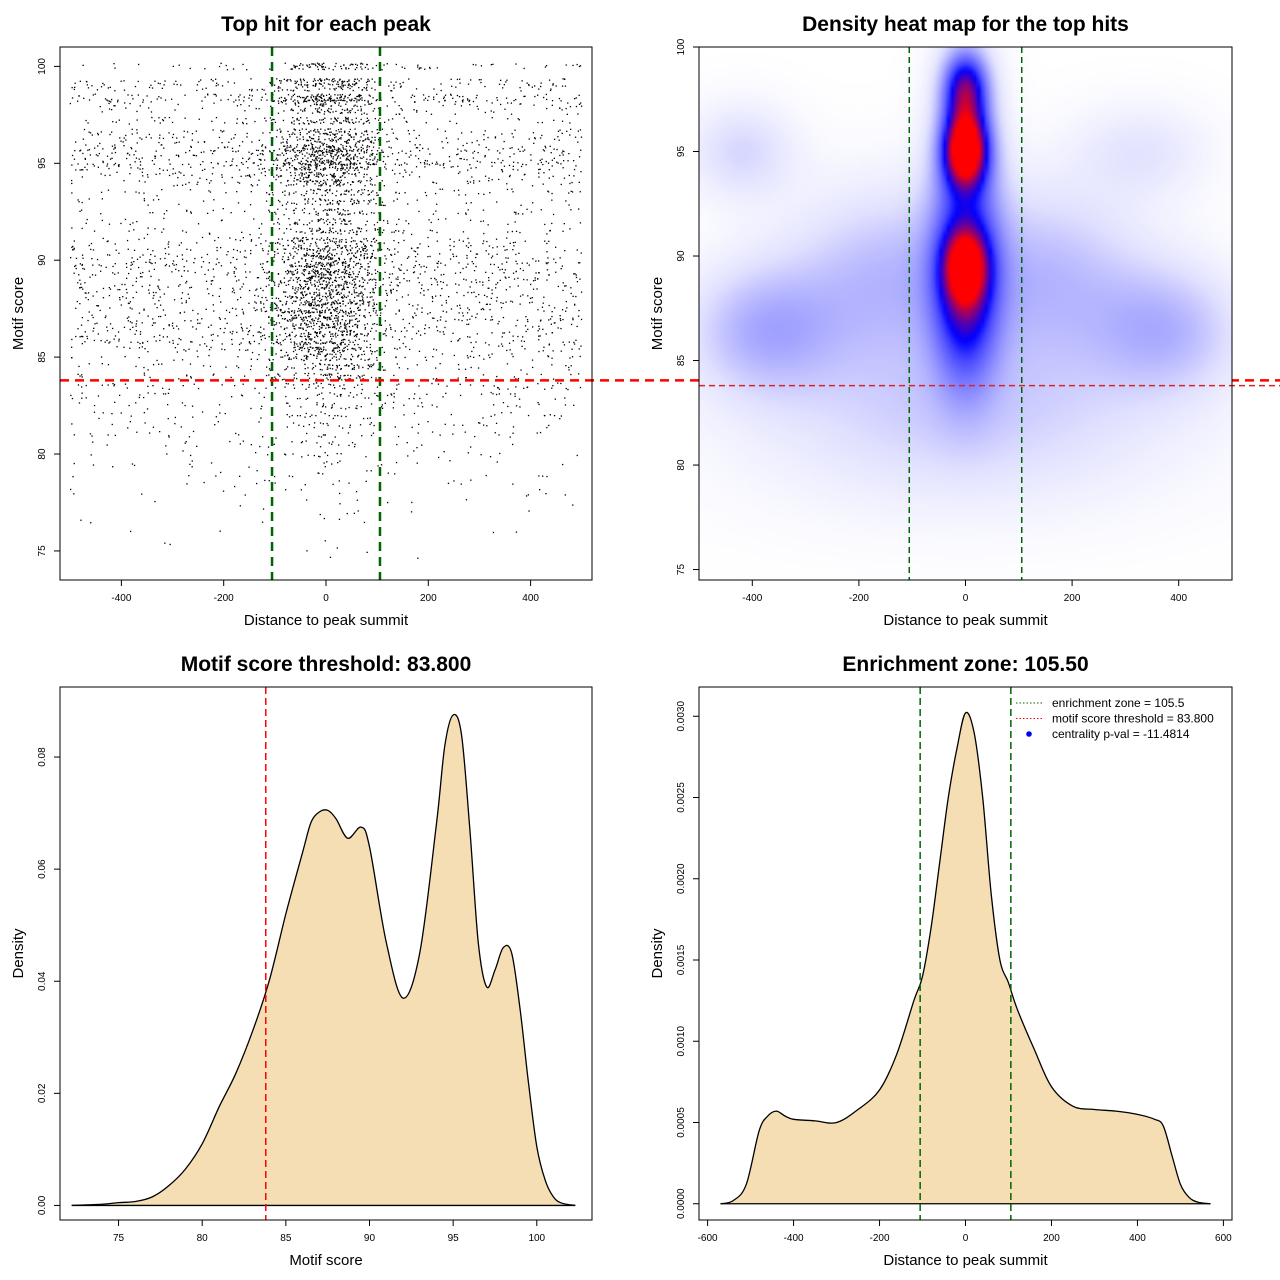  What do you see at coordinates (42, 66) in the screenshot?
I see `y-tick-label: 100` at bounding box center [42, 66].